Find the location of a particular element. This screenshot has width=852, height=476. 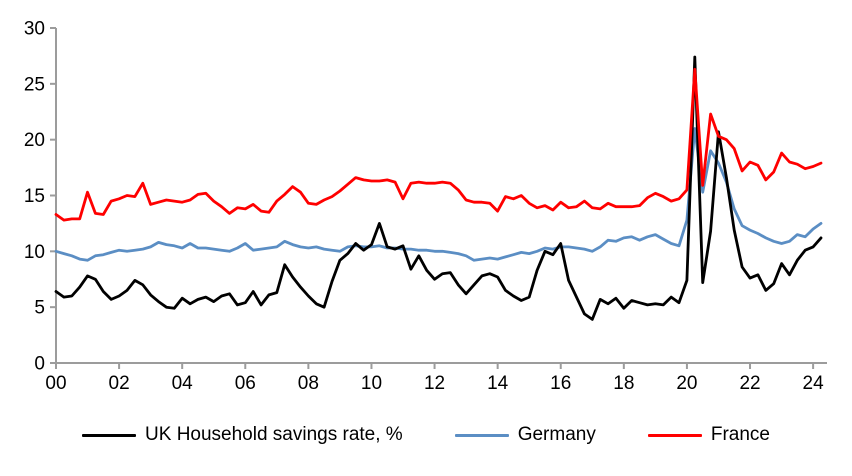

x-tick-label: 08 is located at coordinates (308, 383).